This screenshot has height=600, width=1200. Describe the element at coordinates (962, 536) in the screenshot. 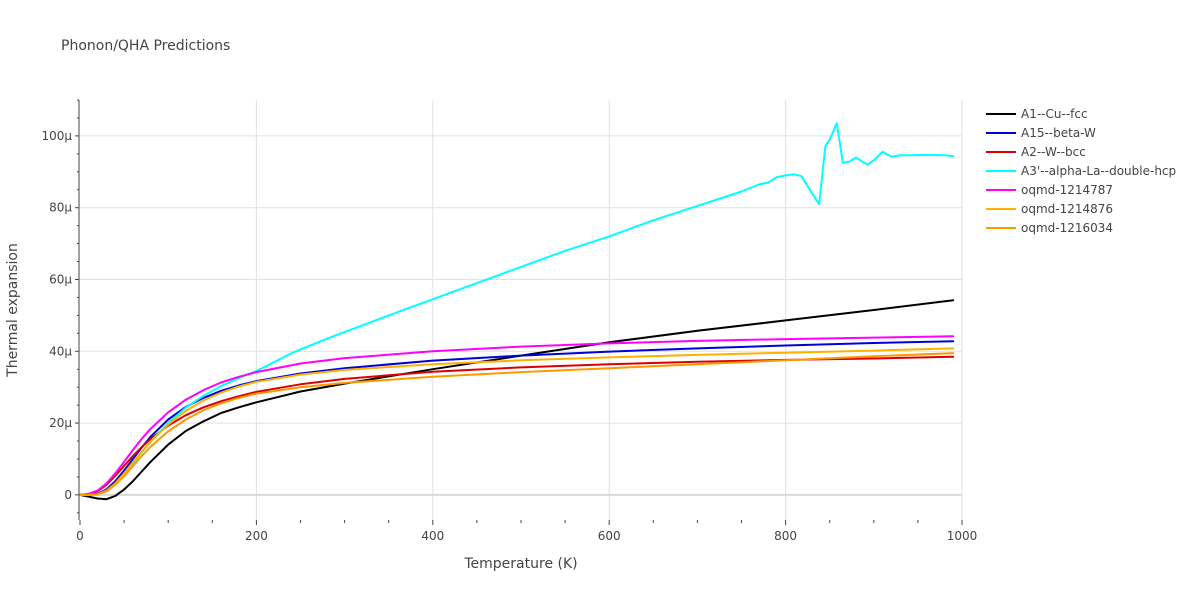

I see `x-tick-label: 1000` at that location.